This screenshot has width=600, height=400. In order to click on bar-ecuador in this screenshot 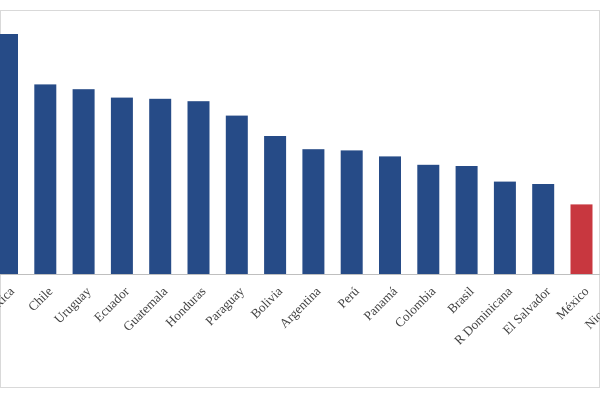, I will do `click(121, 185)`.